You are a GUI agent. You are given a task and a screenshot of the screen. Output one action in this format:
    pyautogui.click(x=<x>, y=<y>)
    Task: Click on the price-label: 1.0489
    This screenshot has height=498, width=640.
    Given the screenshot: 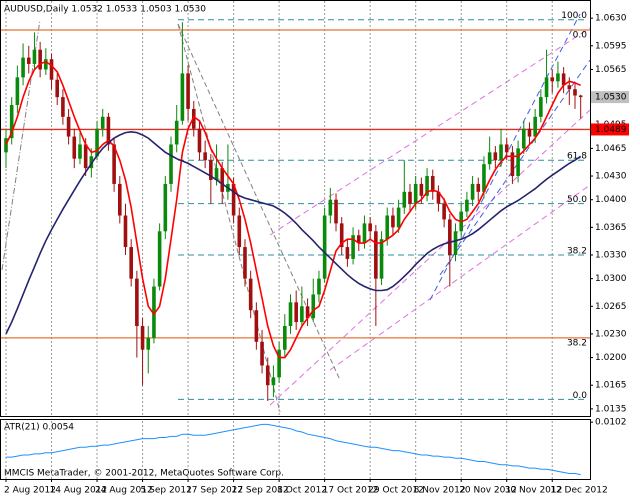 What is the action you would take?
    pyautogui.click(x=611, y=130)
    